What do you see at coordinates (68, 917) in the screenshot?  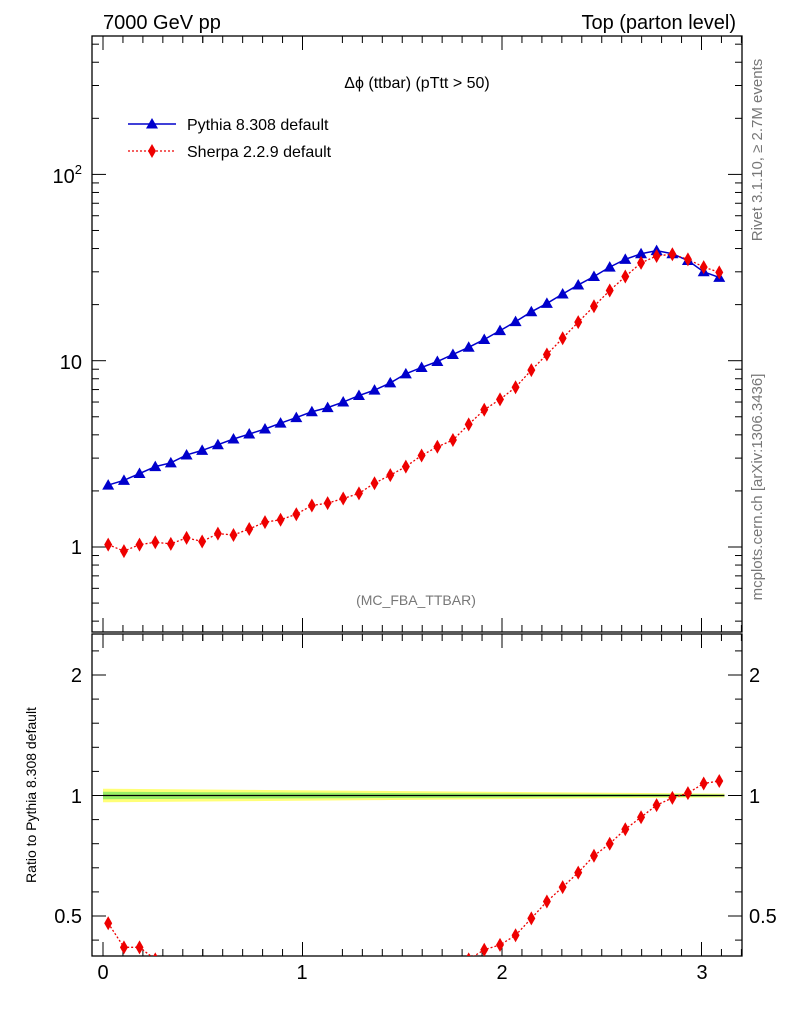 I see `ratio-y-tick-label-0.5-left: 0.5` at bounding box center [68, 917].